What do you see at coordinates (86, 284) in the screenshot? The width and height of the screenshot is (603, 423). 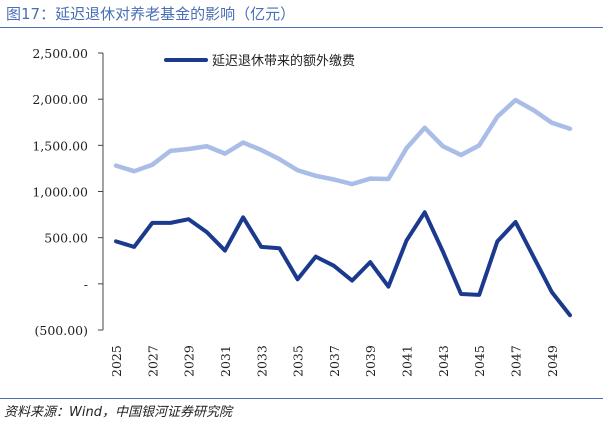 I see `y-tick-label: -` at bounding box center [86, 284].